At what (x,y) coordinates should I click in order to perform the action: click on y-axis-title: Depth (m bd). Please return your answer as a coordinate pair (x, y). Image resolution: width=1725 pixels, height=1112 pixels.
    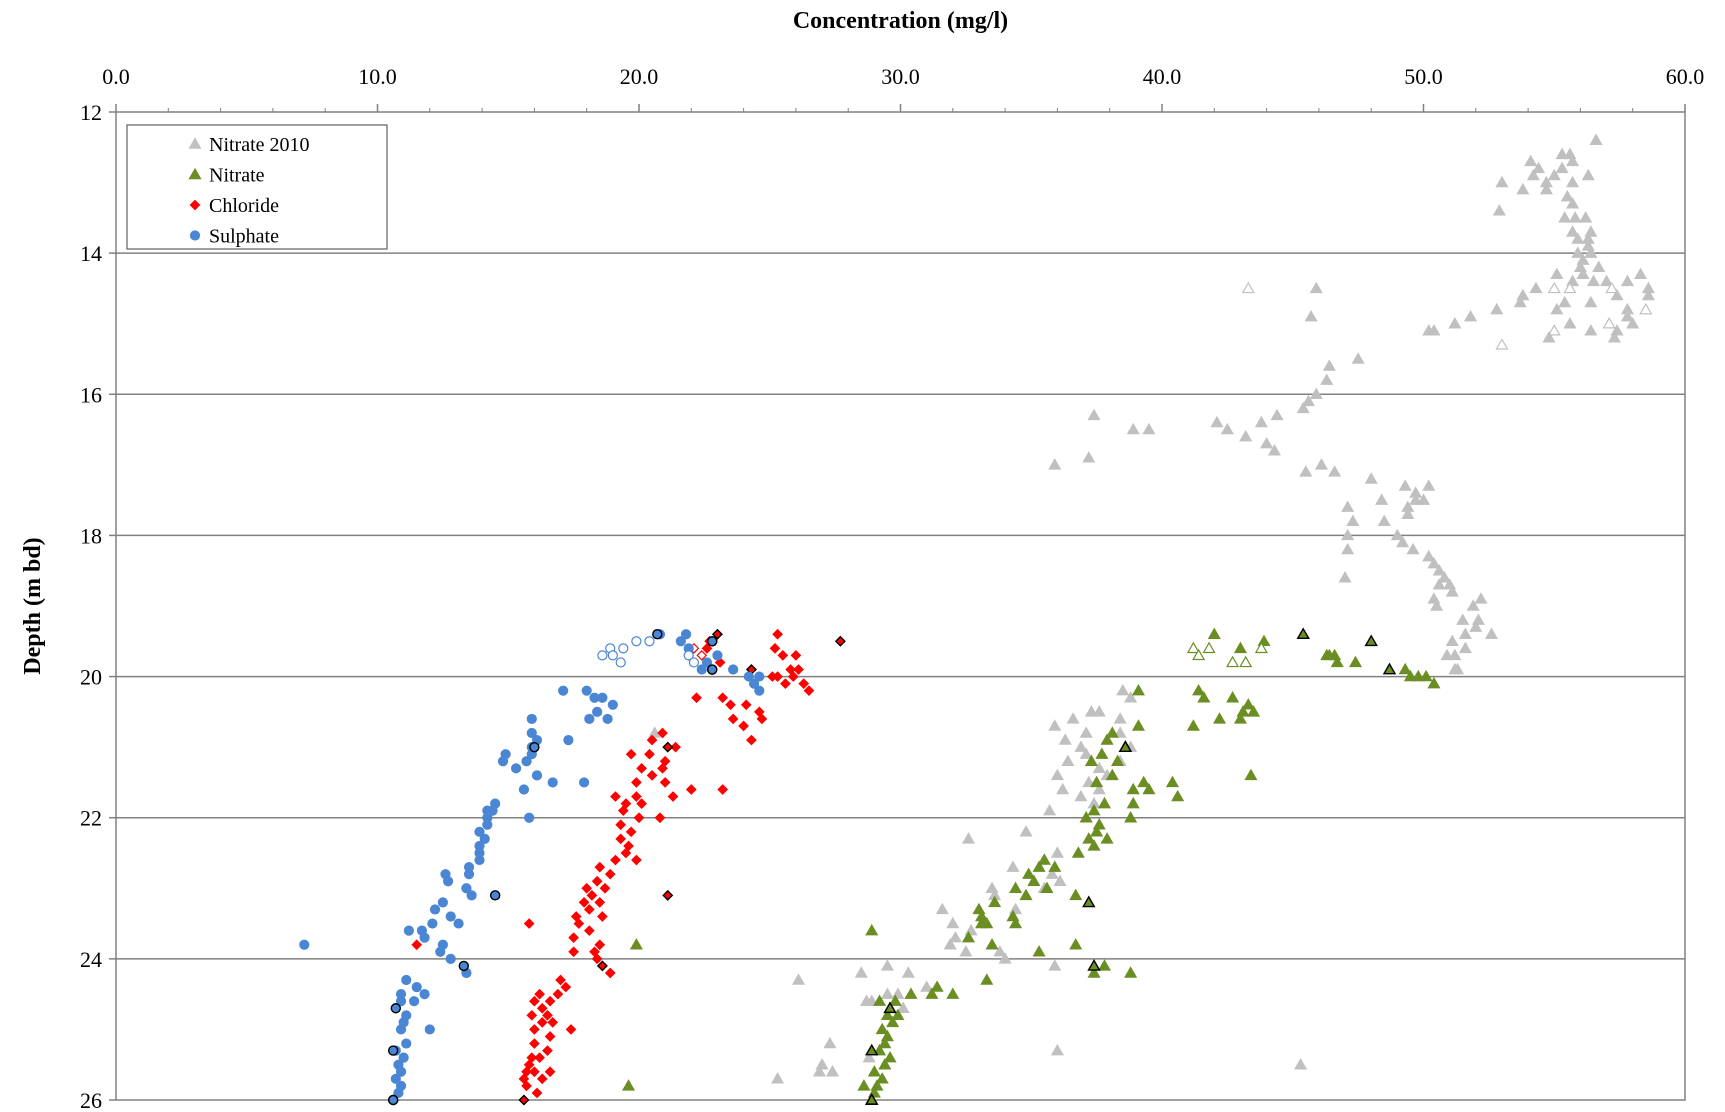
    Looking at the image, I should click on (33, 605).